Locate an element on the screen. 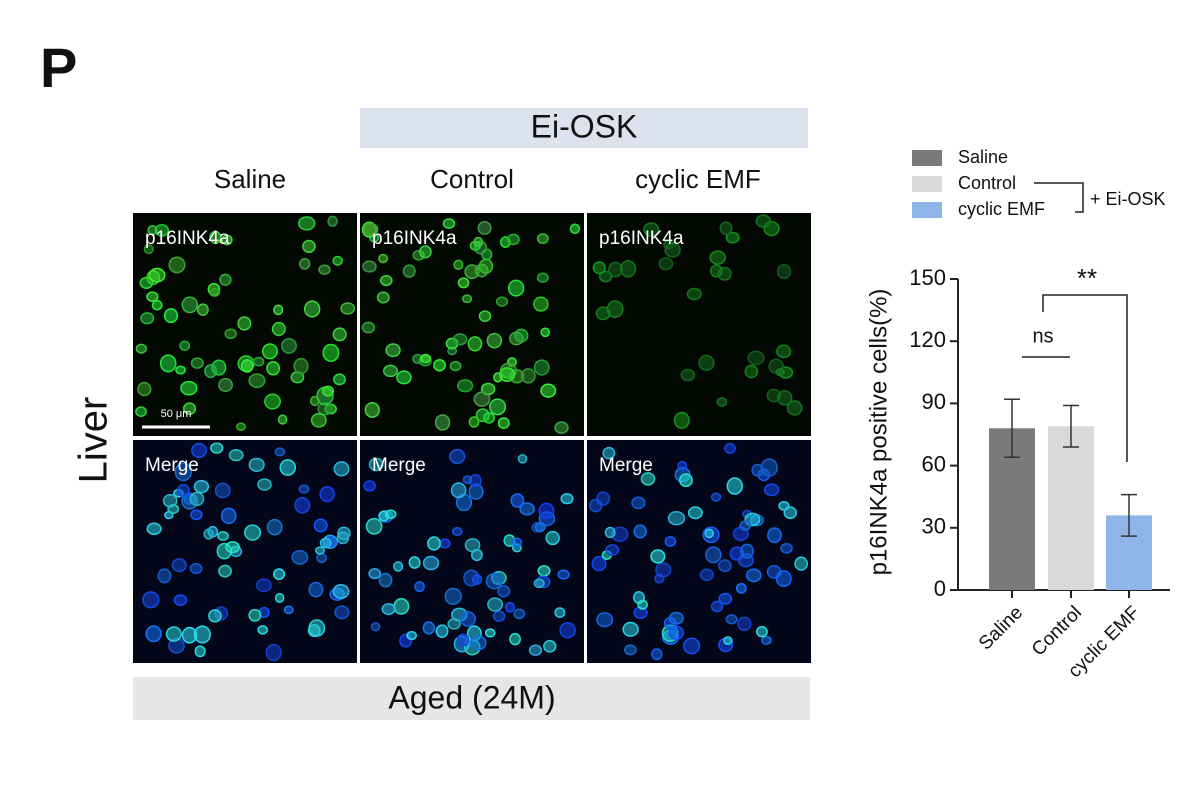 This screenshot has width=1200, height=788. legend-note: + Ei-OSK is located at coordinates (1128, 199).